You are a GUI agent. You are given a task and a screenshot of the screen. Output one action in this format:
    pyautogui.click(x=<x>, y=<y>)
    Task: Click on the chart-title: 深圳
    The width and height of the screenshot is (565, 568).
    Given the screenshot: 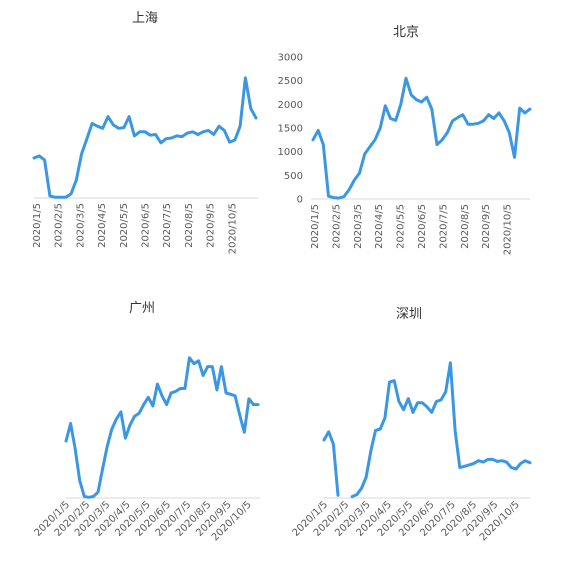 What is the action you would take?
    pyautogui.click(x=409, y=314)
    